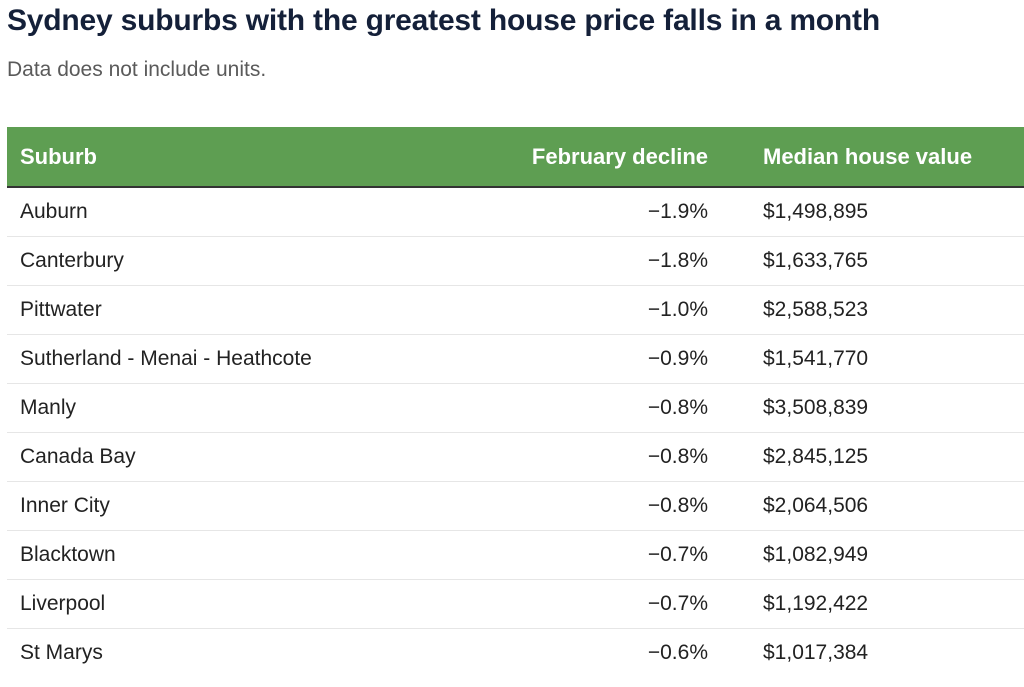 This screenshot has height=687, width=1024. I want to click on cell-suburb: Sutherland - Menai - Heathcote, so click(166, 358).